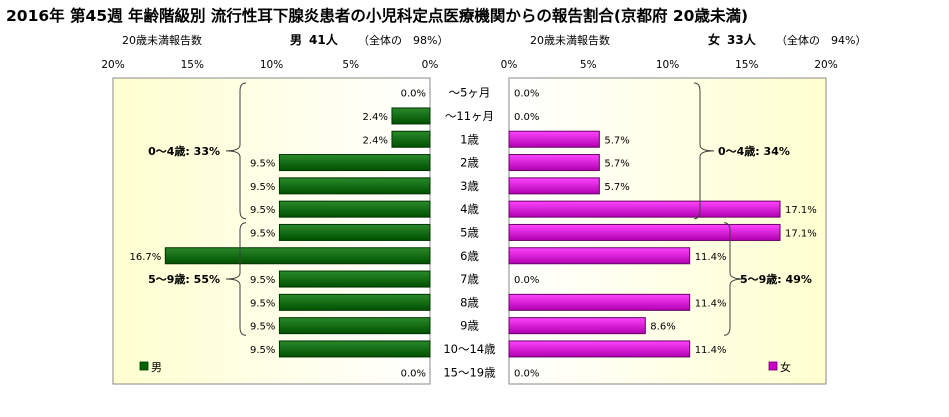 The width and height of the screenshot is (949, 417). Describe the element at coordinates (470, 93) in the screenshot. I see `category-label: ～5ヶ月` at that location.